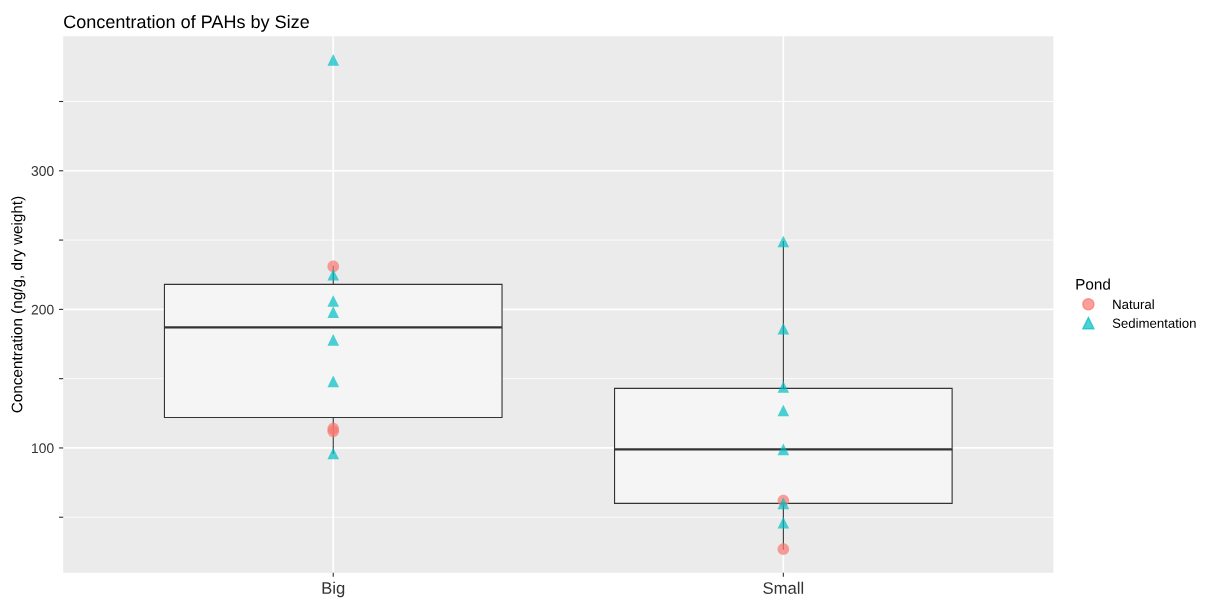  Describe the element at coordinates (42, 171) in the screenshot. I see `y-tick-label: 300` at that location.